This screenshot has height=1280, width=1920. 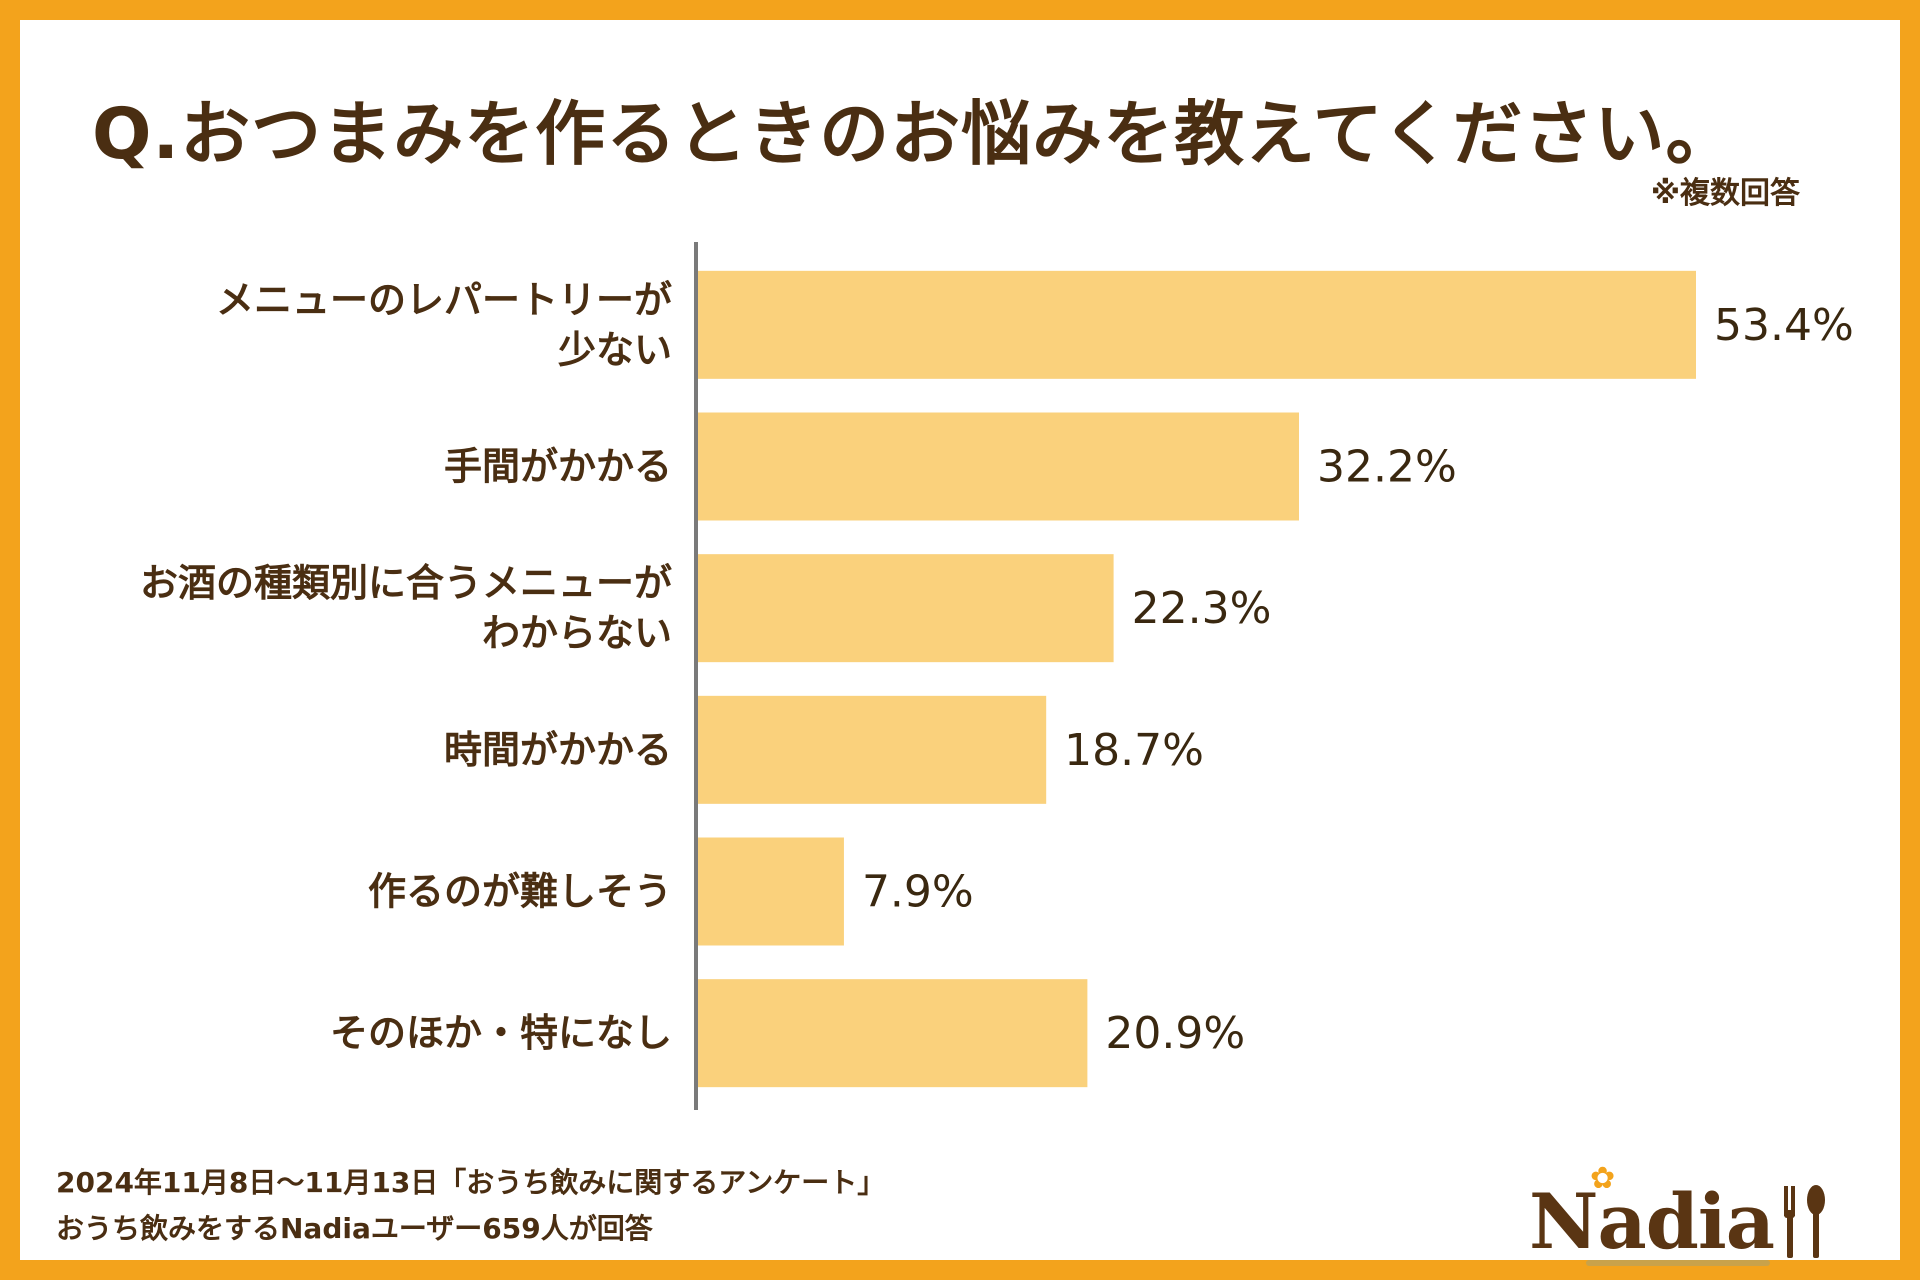 I want to click on category-label: 手間がかかる, so click(x=558, y=467).